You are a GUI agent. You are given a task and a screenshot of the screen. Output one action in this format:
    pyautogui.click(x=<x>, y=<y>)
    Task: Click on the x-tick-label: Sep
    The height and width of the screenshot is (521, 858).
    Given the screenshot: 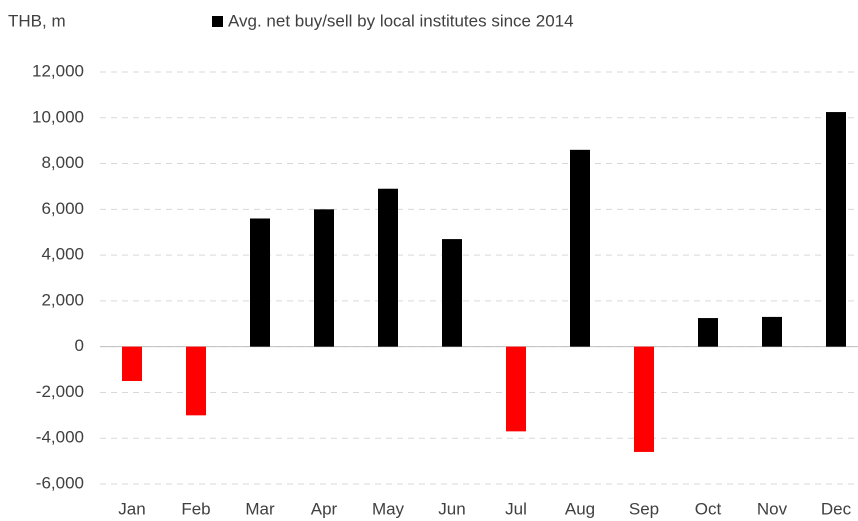 What is the action you would take?
    pyautogui.click(x=644, y=508)
    